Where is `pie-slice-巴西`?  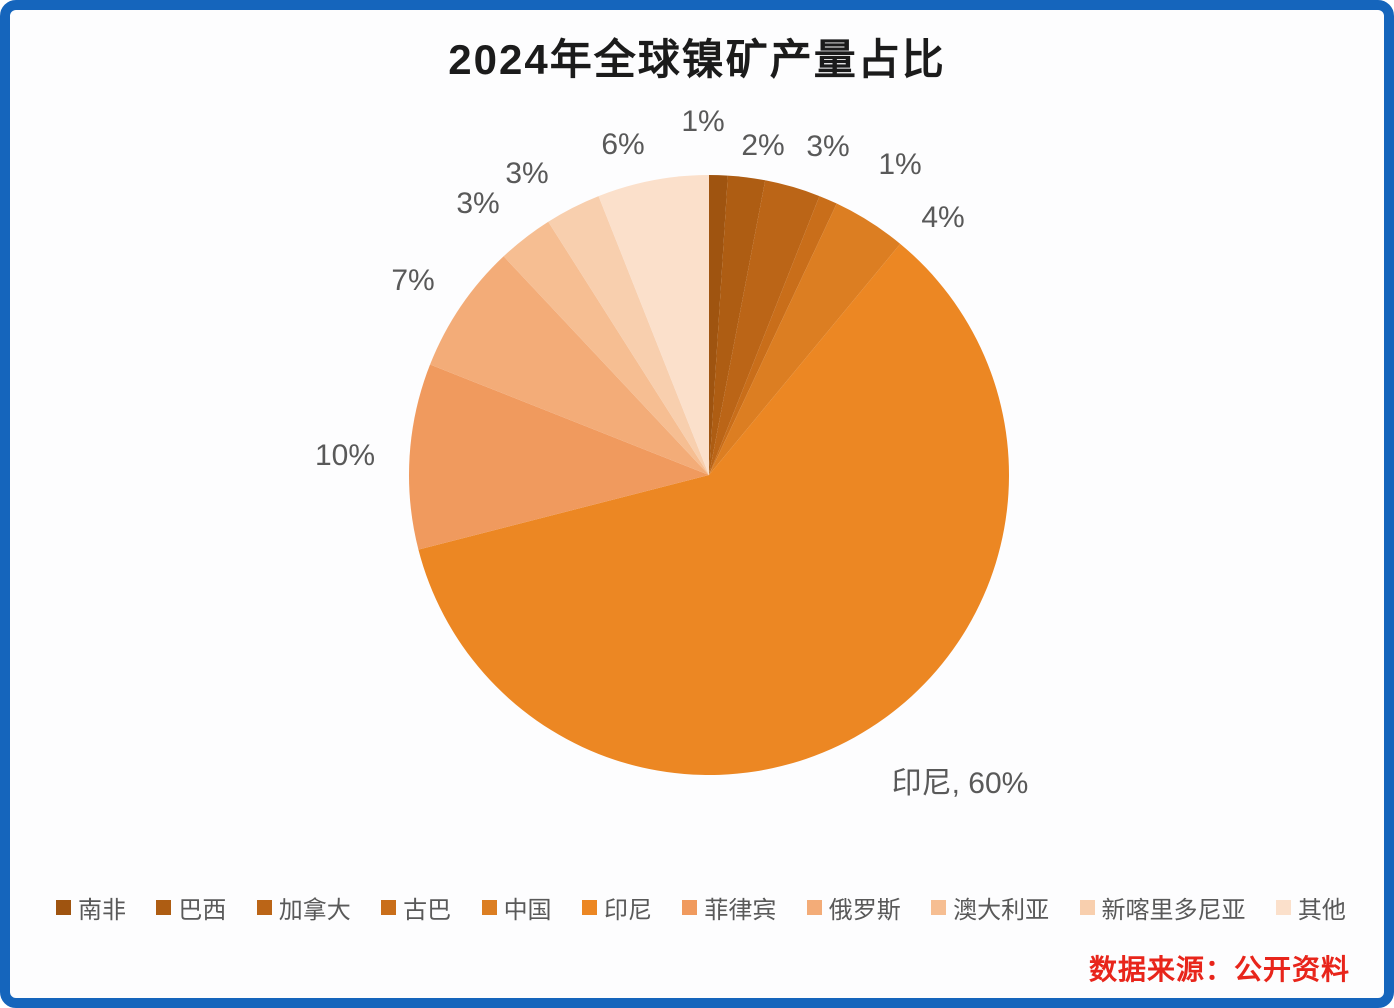 pie-slice-巴西 is located at coordinates (737, 325).